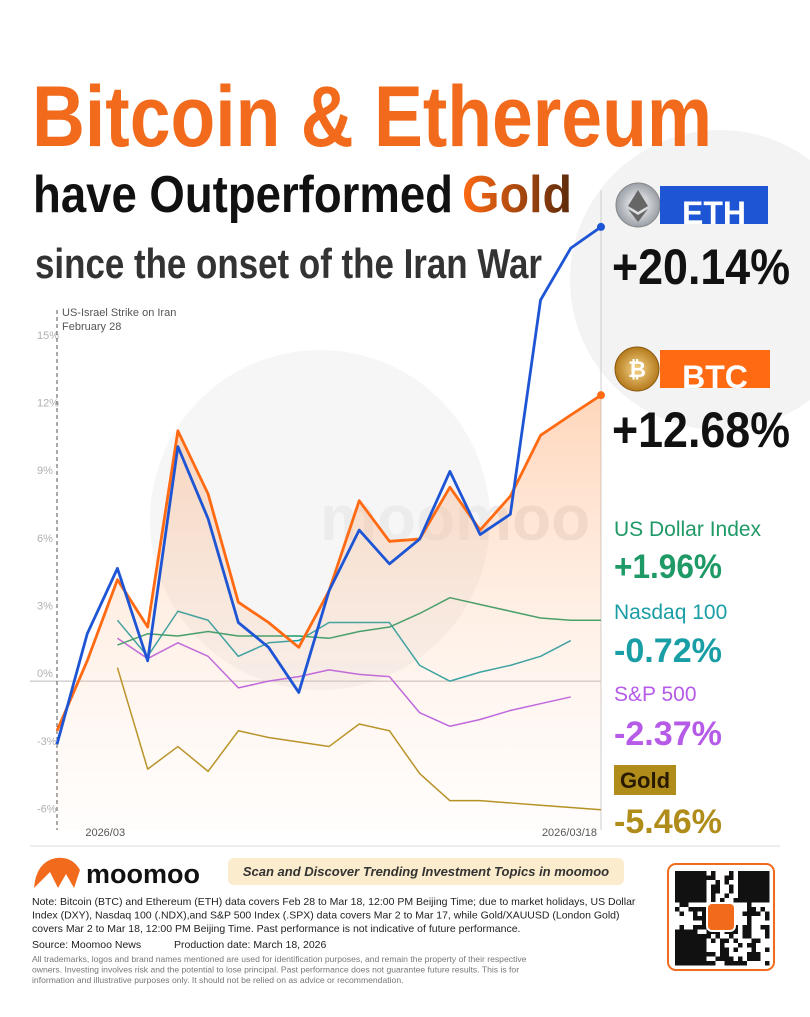  What do you see at coordinates (243, 195) in the screenshot?
I see `headline-line2: have Outperformed` at bounding box center [243, 195].